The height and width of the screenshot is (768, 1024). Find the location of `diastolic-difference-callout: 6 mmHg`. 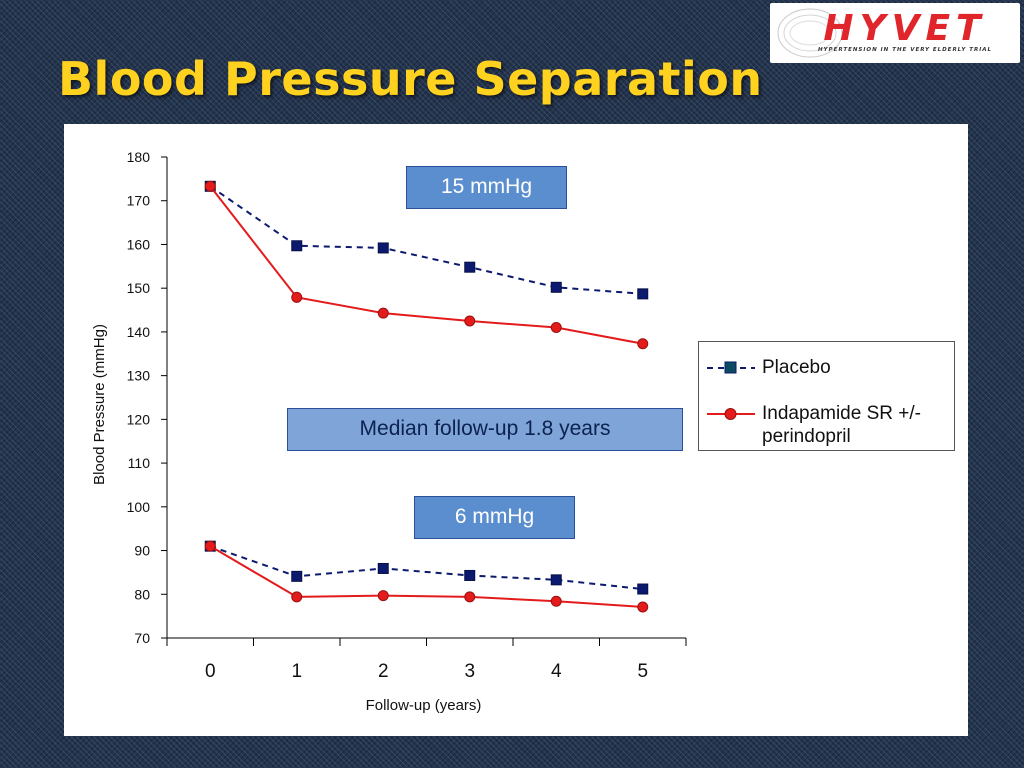

diastolic-difference-callout: 6 mmHg is located at coordinates (494, 517).